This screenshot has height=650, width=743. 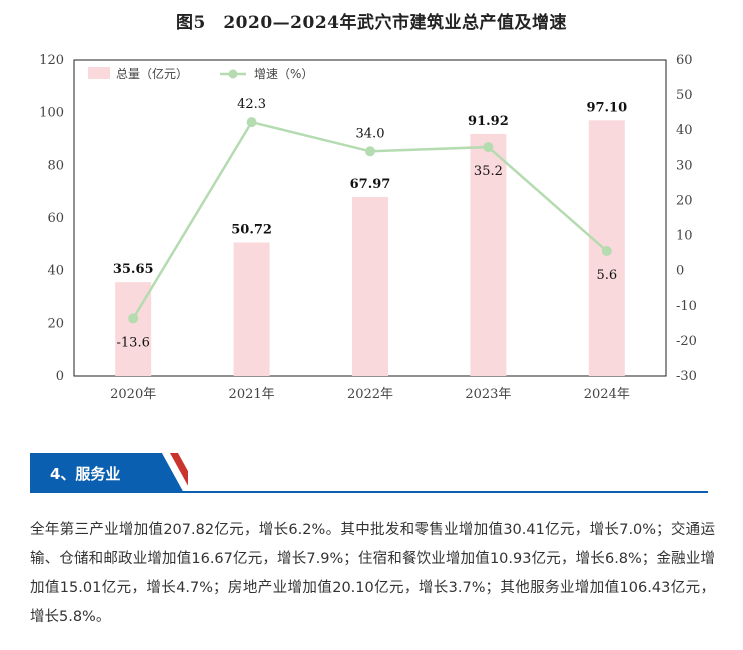 What do you see at coordinates (606, 275) in the screenshot?
I see `line-value-label: 5.6` at bounding box center [606, 275].